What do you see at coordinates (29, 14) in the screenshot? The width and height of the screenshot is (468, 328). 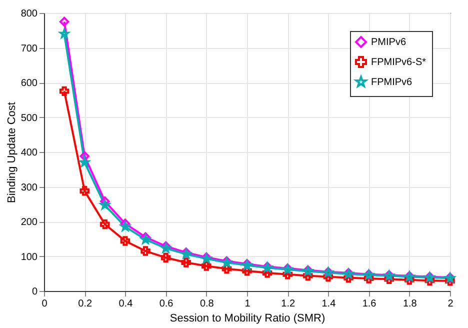 I see `y-tick-label: 800` at bounding box center [29, 14].